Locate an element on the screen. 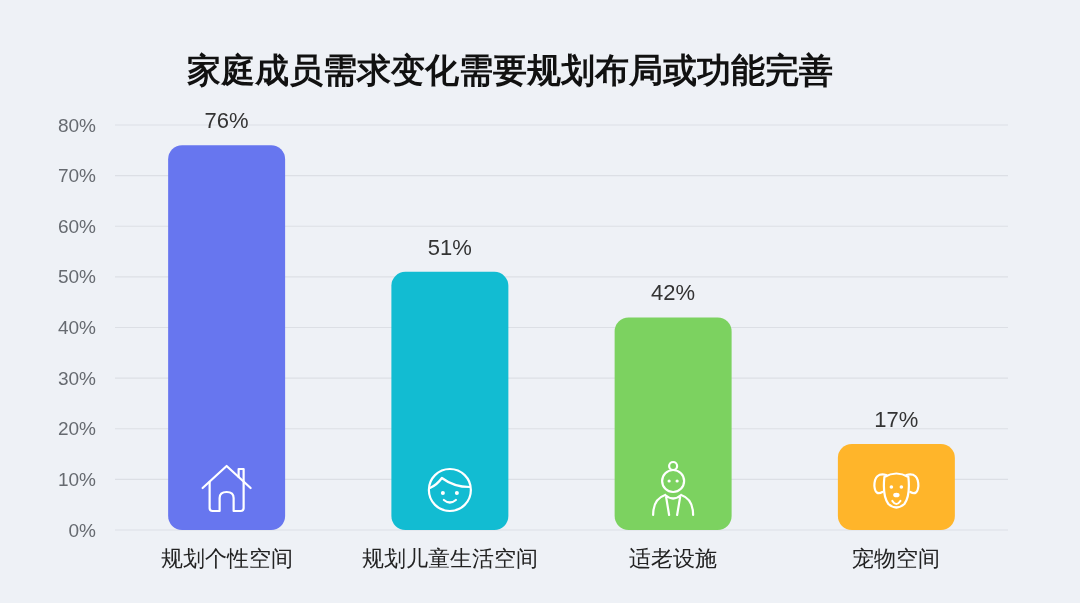 The image size is (1080, 603). y-tick-label: 70% is located at coordinates (77, 176).